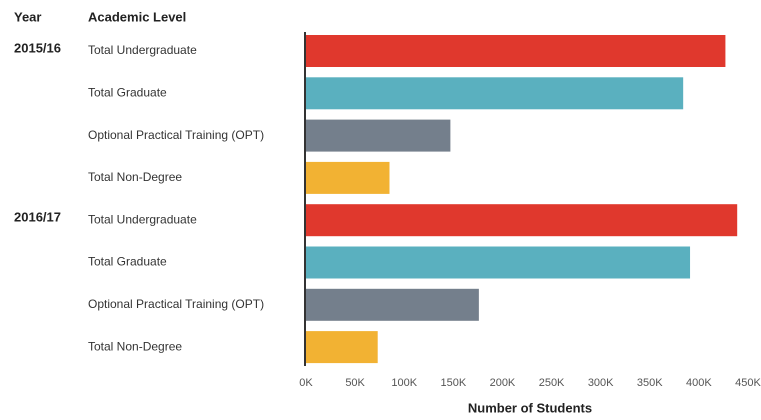  I want to click on year-label: 2015/16, so click(37, 47).